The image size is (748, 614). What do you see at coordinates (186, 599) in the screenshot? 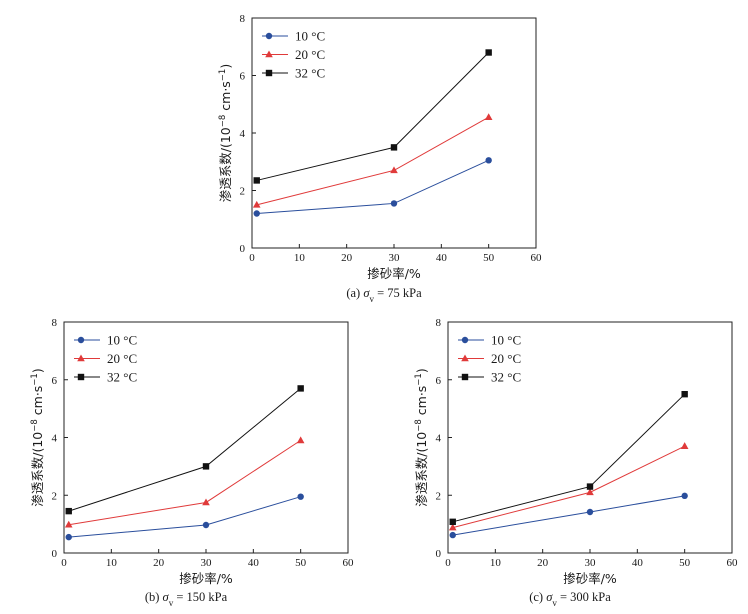
I see `panel-caption: (b) σv = 150 kPa` at bounding box center [186, 599].